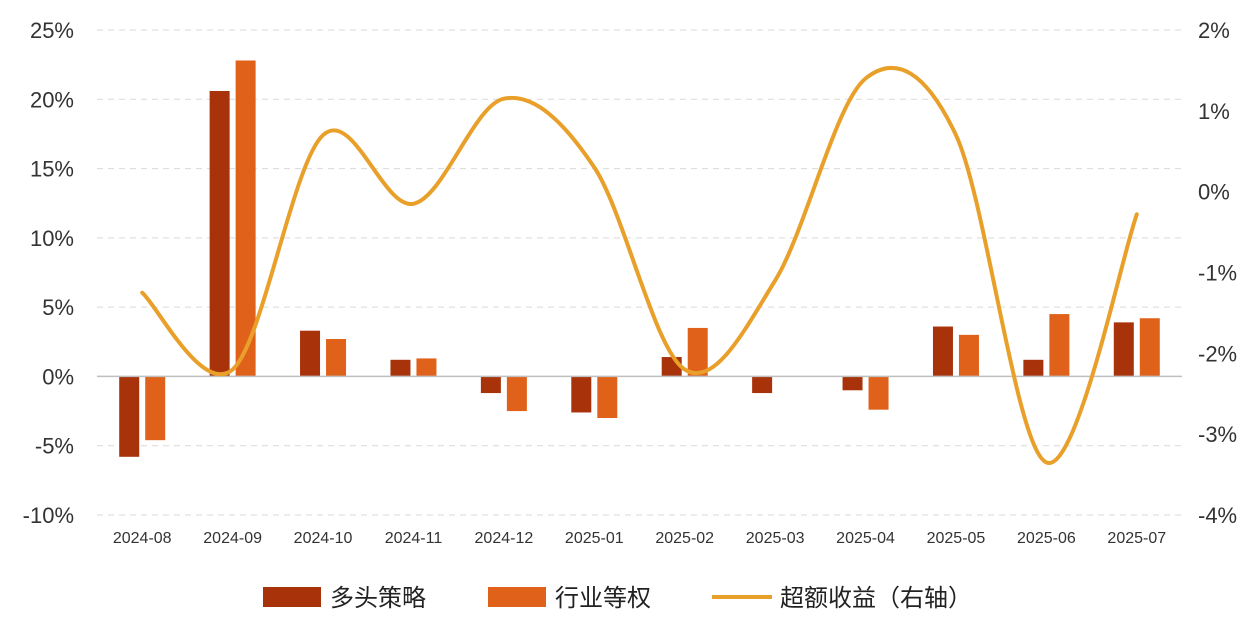 The height and width of the screenshot is (624, 1260). What do you see at coordinates (504, 538) in the screenshot?
I see `x-tick-label: 2024-12` at bounding box center [504, 538].